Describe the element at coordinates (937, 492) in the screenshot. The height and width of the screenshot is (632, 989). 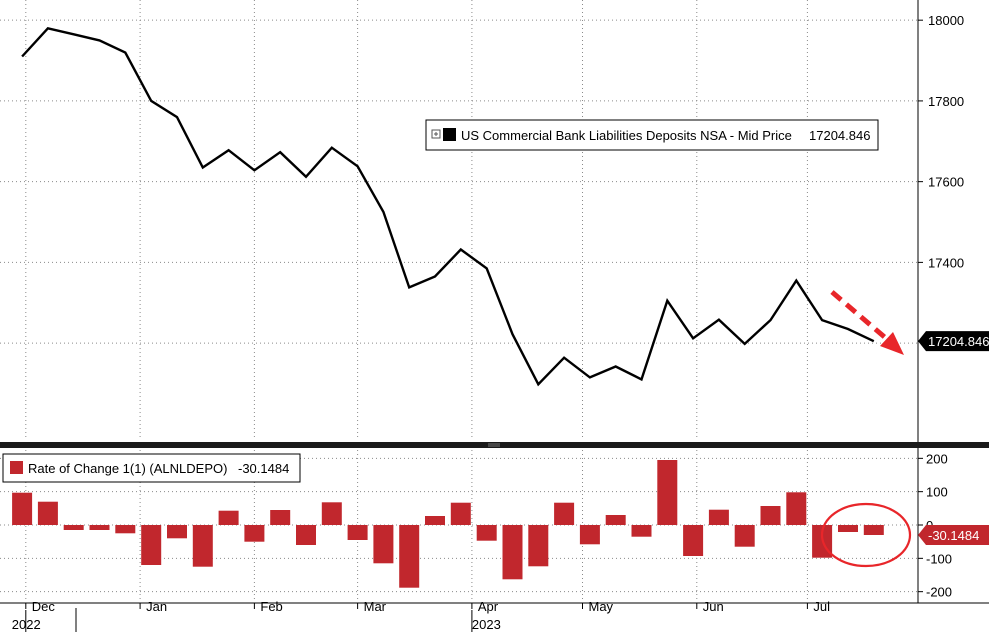
I see `y-tick-label: 100` at that location.